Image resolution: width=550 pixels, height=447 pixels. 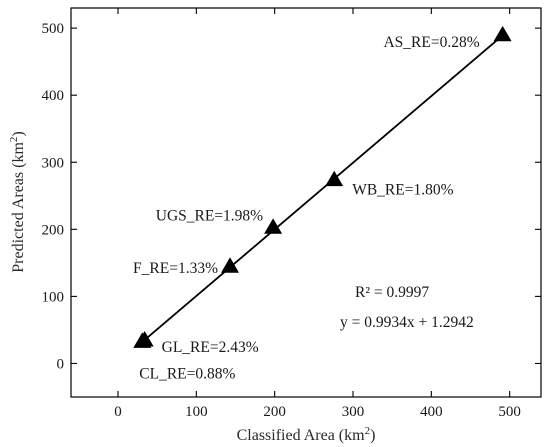 I want to click on x-tick-label: 300, so click(x=353, y=412).